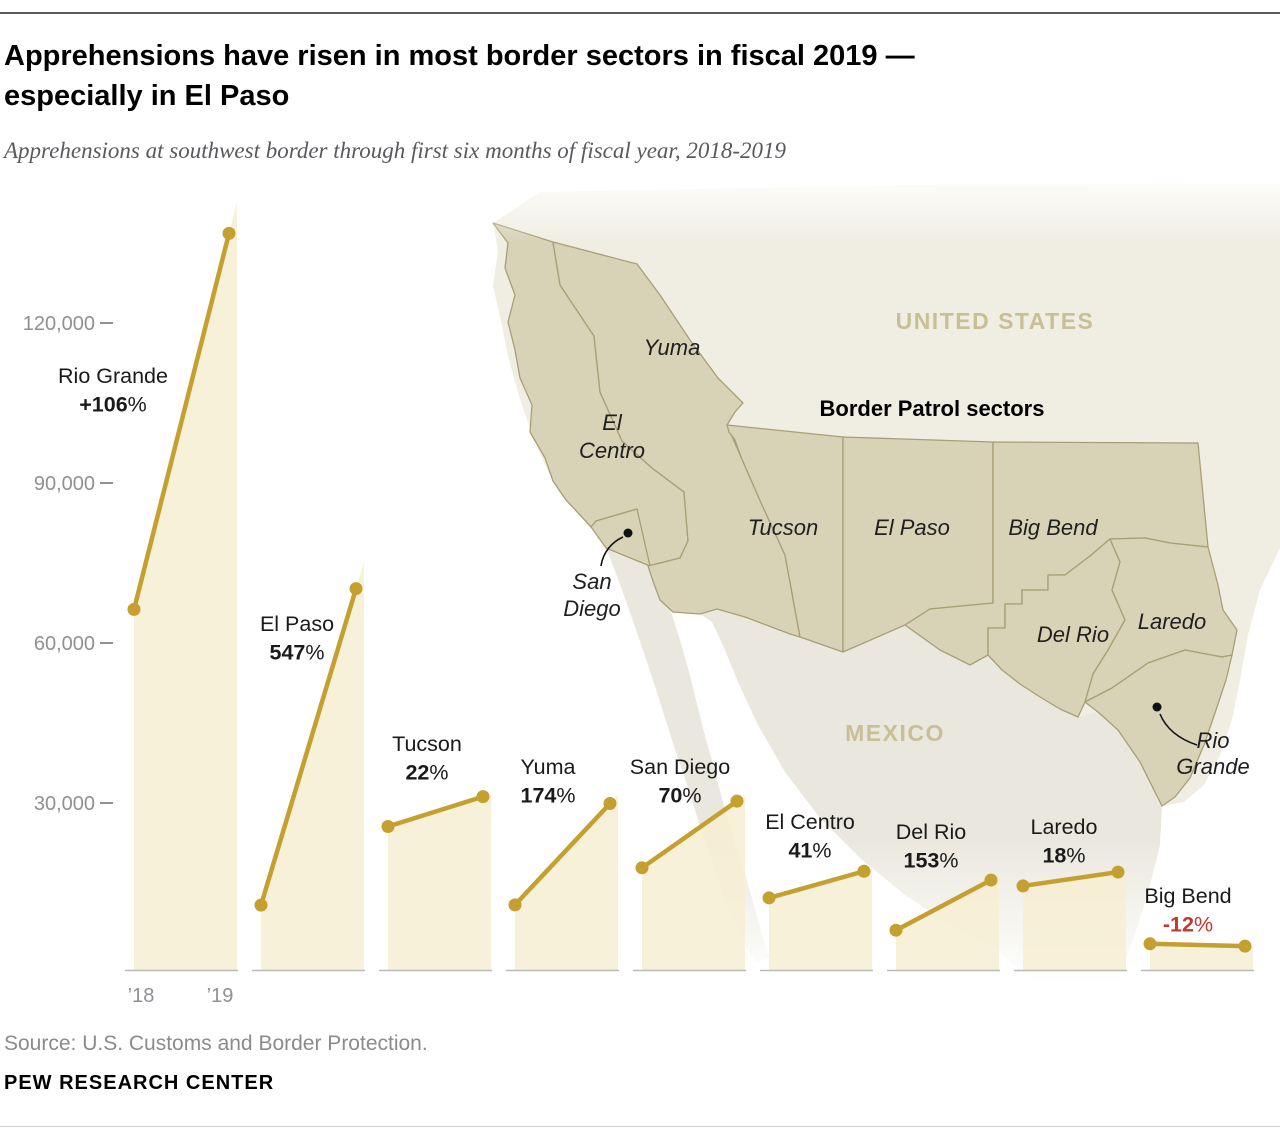  Describe the element at coordinates (995, 321) in the screenshot. I see `united-states-label: UNITED STATES` at that location.